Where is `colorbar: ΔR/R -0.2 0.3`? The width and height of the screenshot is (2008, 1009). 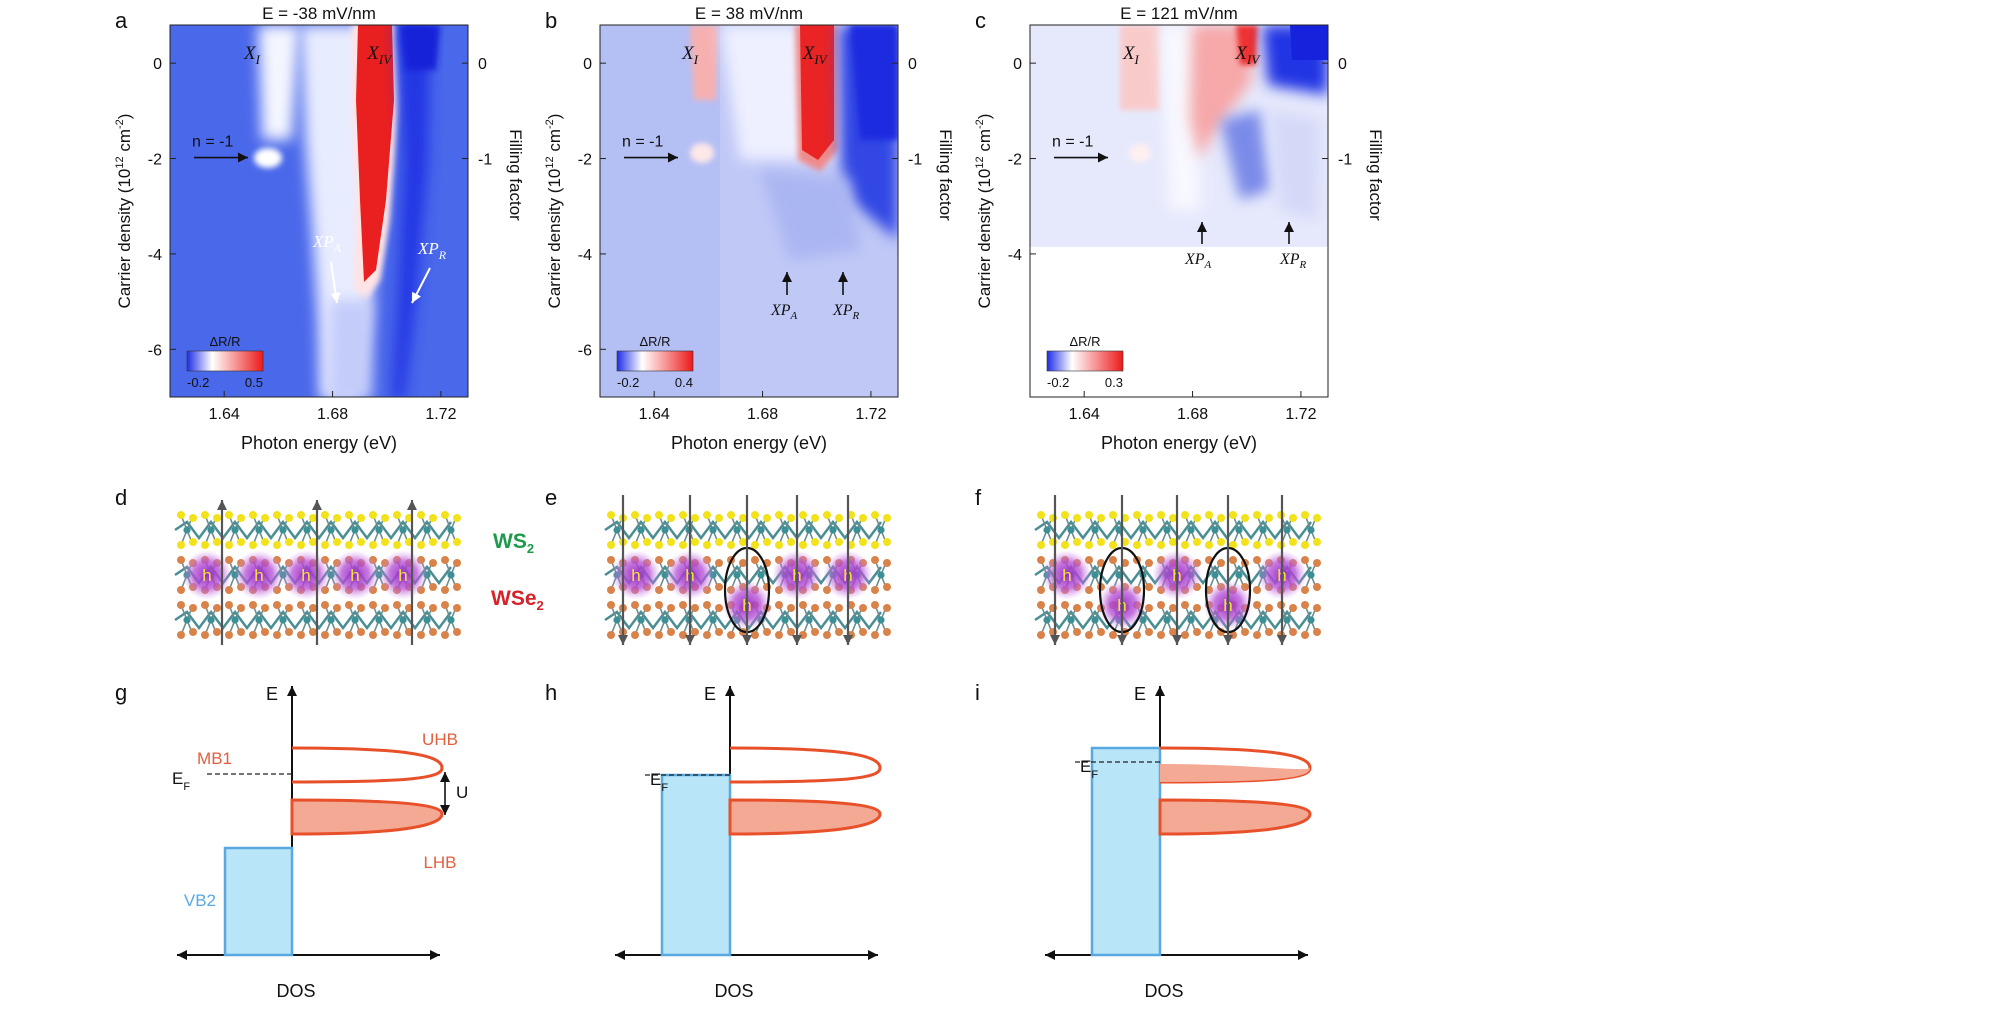 colorbar: ΔR/R -0.2 0.3 is located at coordinates (1085, 362).